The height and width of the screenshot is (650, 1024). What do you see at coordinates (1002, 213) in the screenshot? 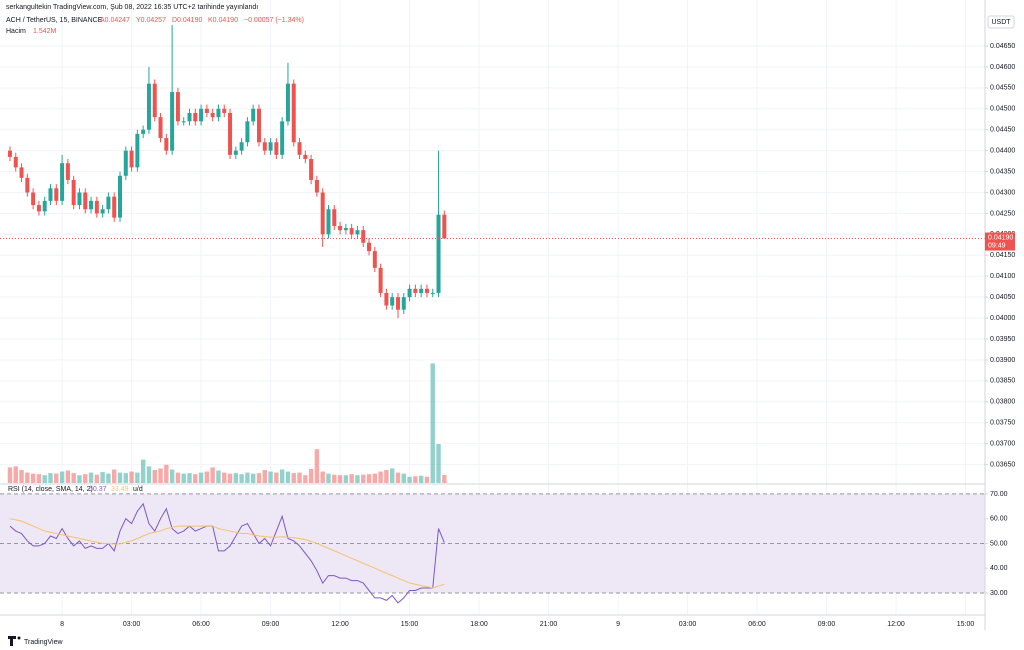
I see `y-tick-label: 0.04250` at bounding box center [1002, 213].